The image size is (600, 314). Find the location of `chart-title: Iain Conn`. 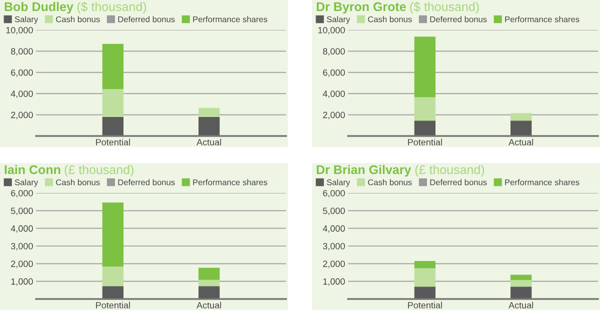

chart-title: Iain Conn is located at coordinates (32, 169).